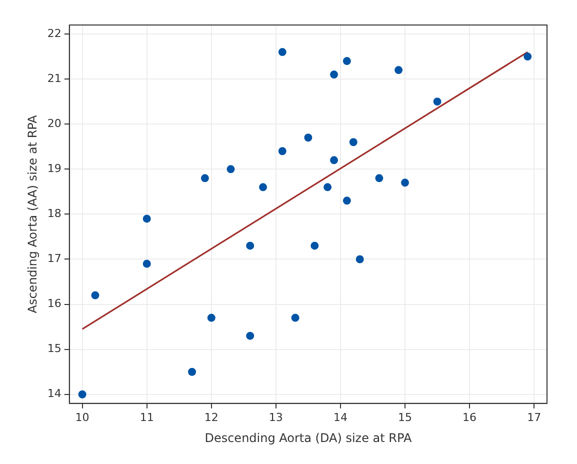  I want to click on y-tick-label: 17, so click(54, 259).